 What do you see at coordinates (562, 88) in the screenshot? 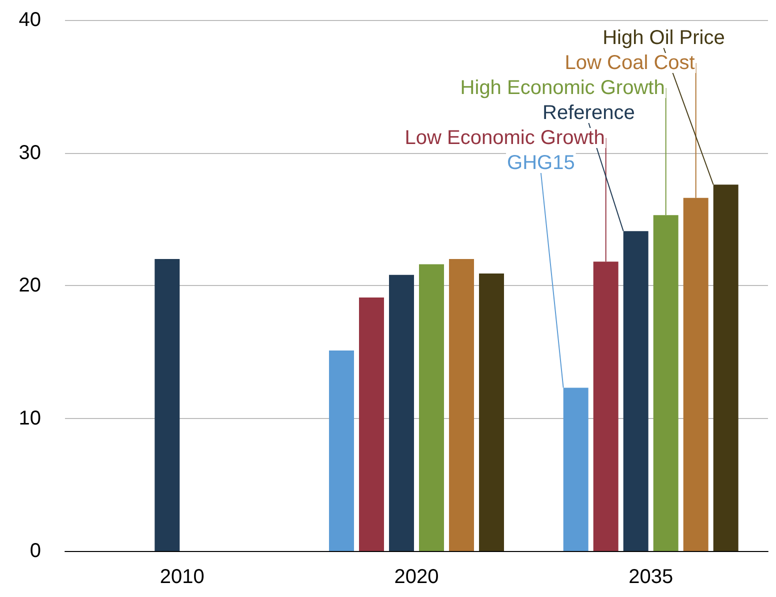
I see `text: High Economic Growth` at bounding box center [562, 88].